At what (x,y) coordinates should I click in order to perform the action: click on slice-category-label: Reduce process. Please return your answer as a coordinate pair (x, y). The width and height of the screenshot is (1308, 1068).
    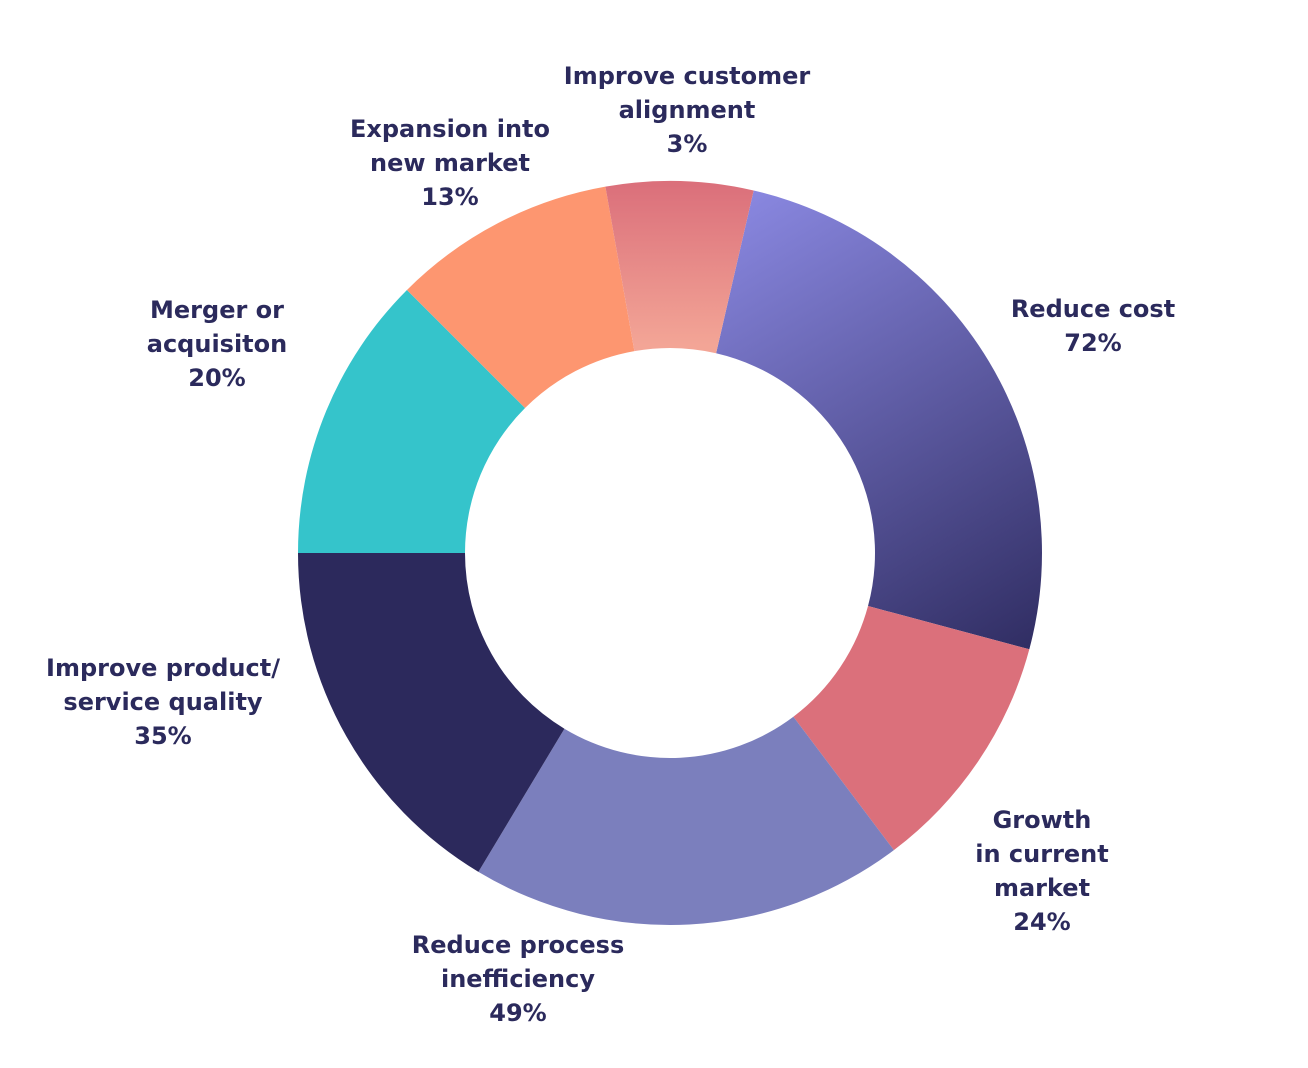
    Looking at the image, I should click on (518, 945).